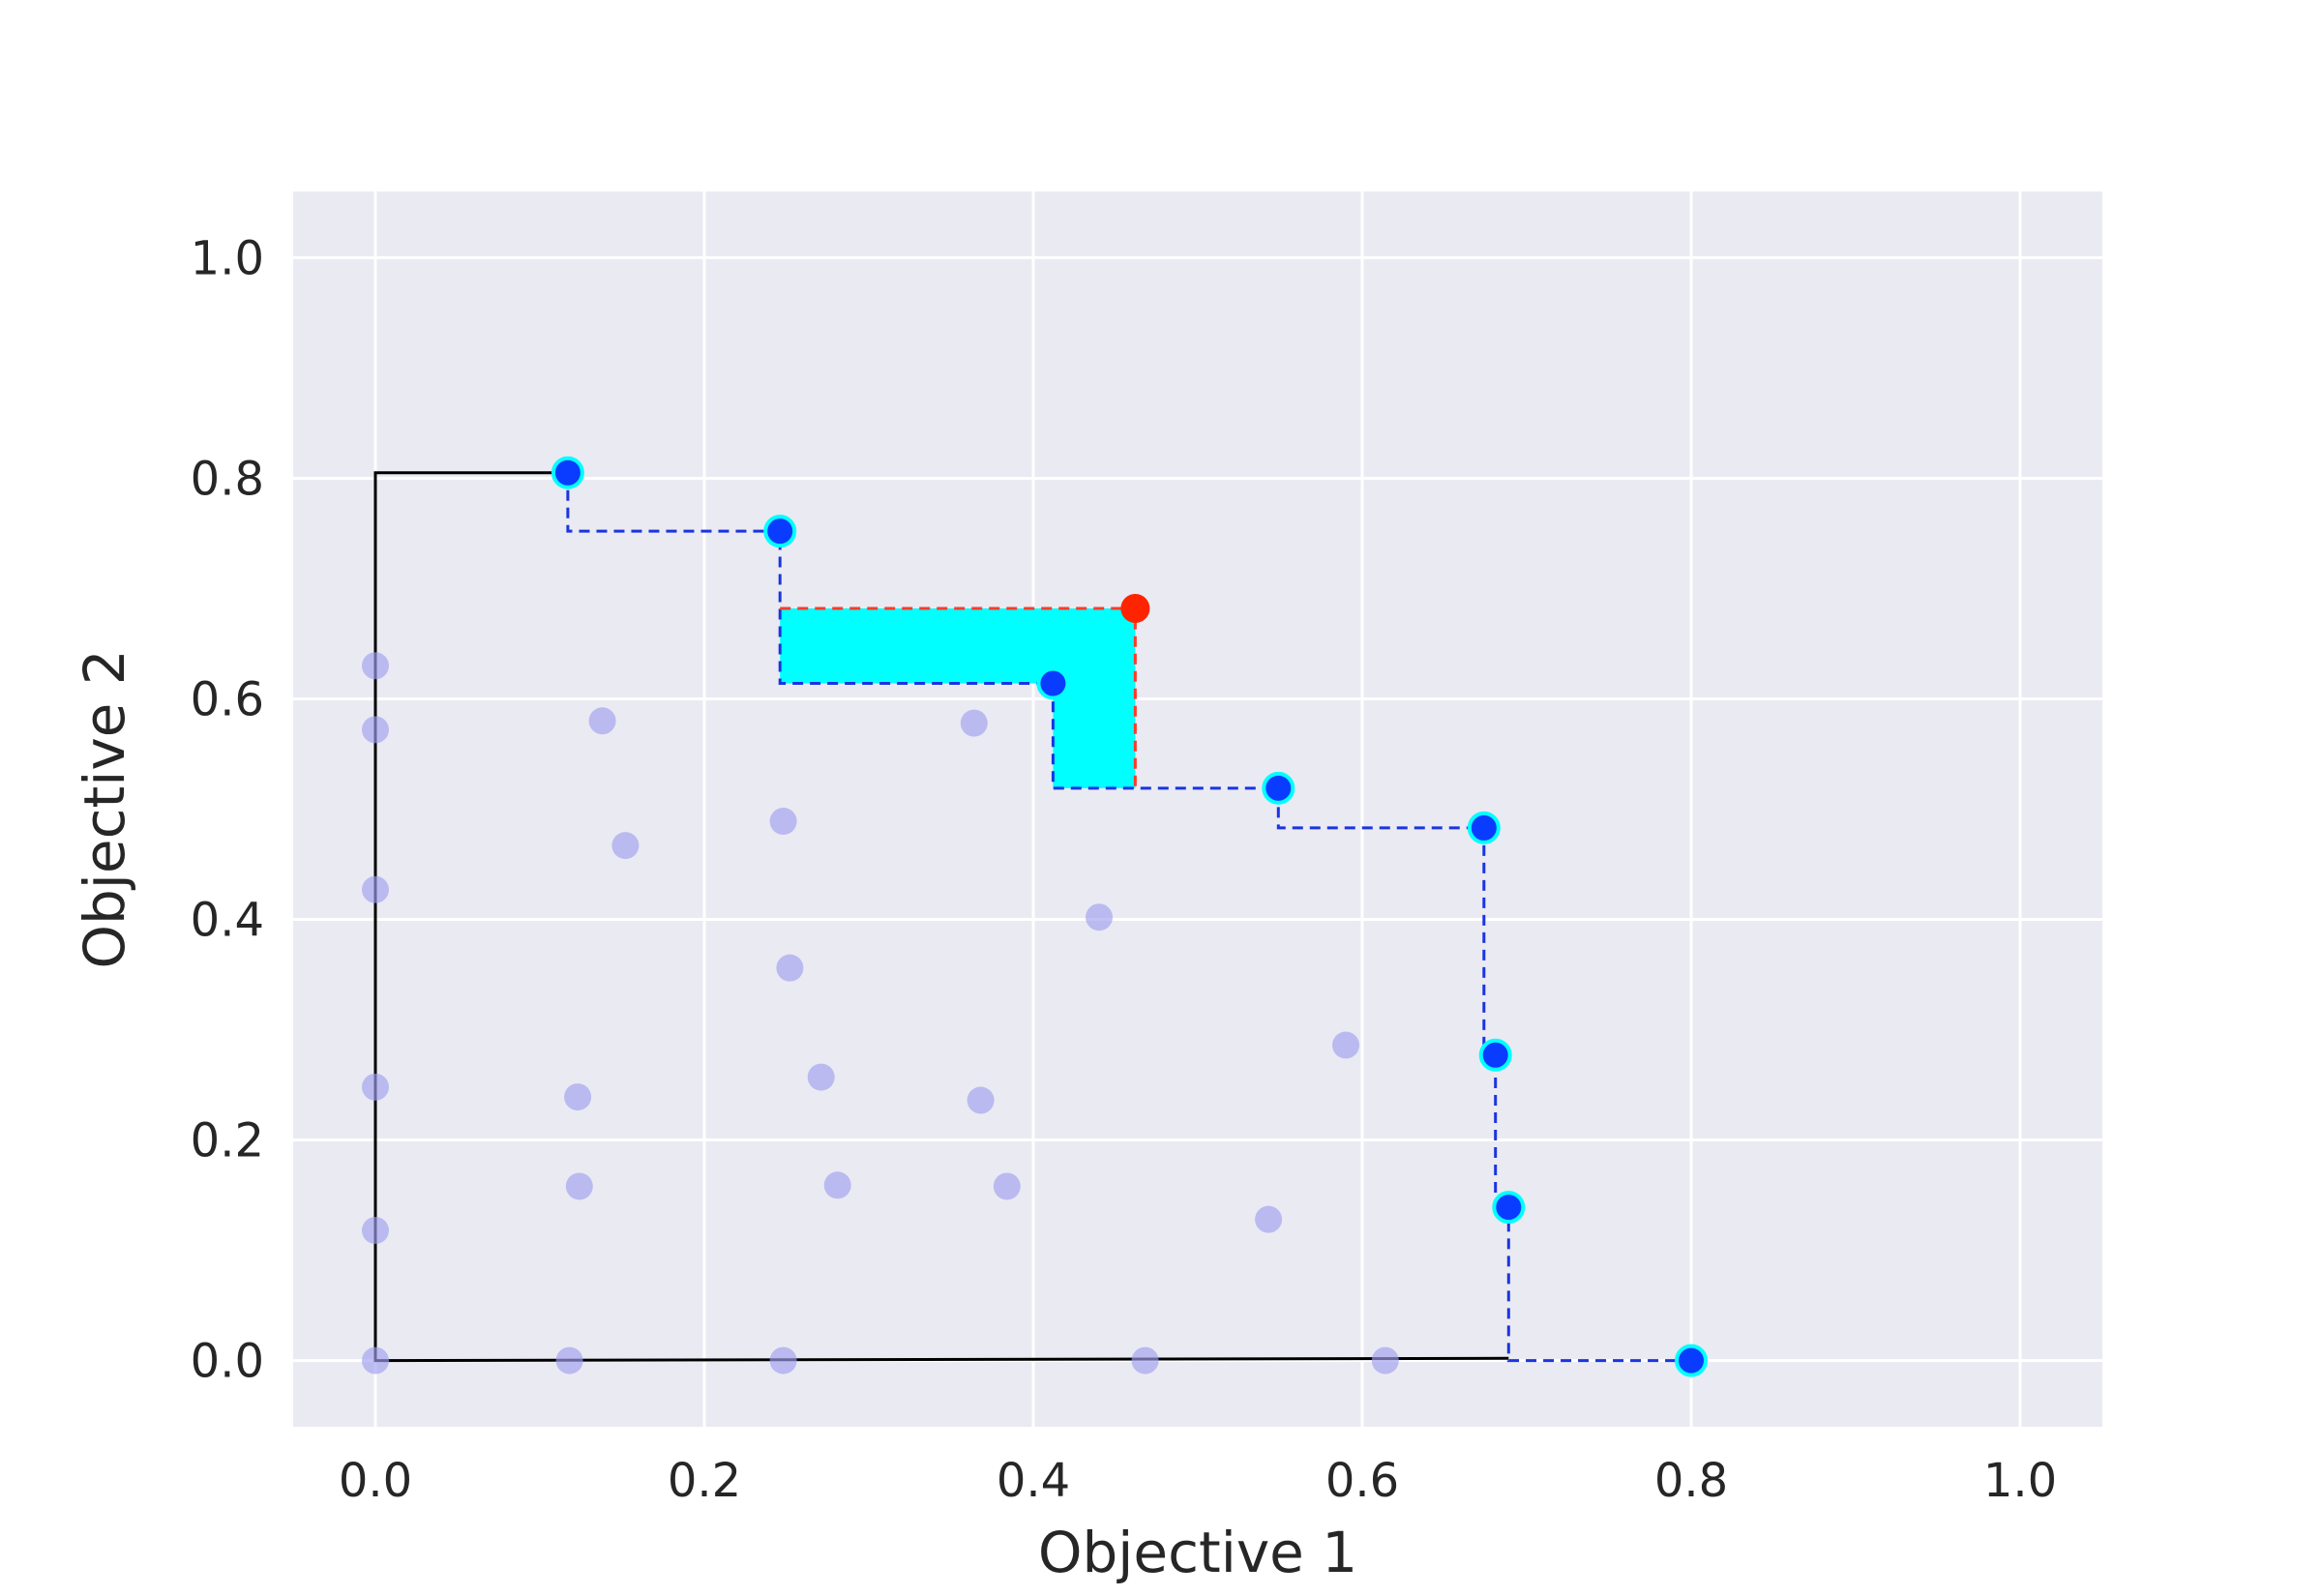  I want to click on x-tick-label: 0.2, so click(704, 1481).